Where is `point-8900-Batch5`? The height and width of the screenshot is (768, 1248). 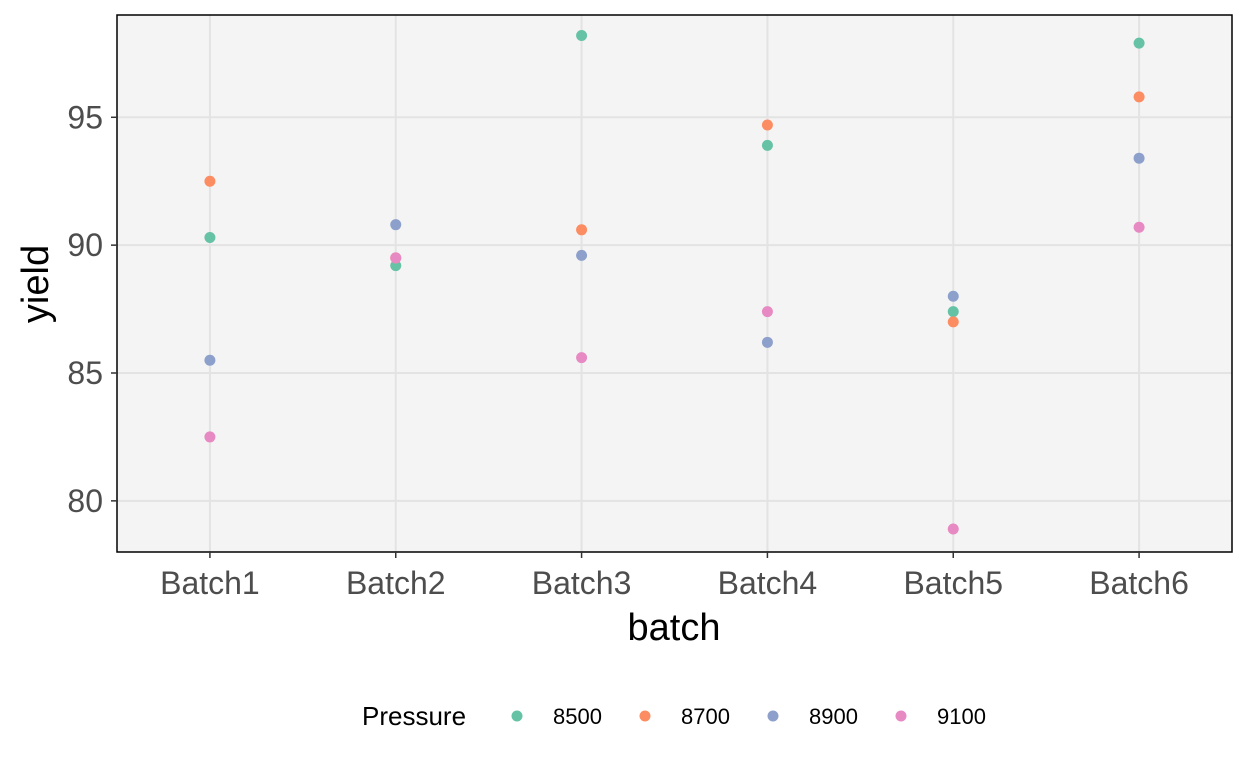 point-8900-Batch5 is located at coordinates (953, 296).